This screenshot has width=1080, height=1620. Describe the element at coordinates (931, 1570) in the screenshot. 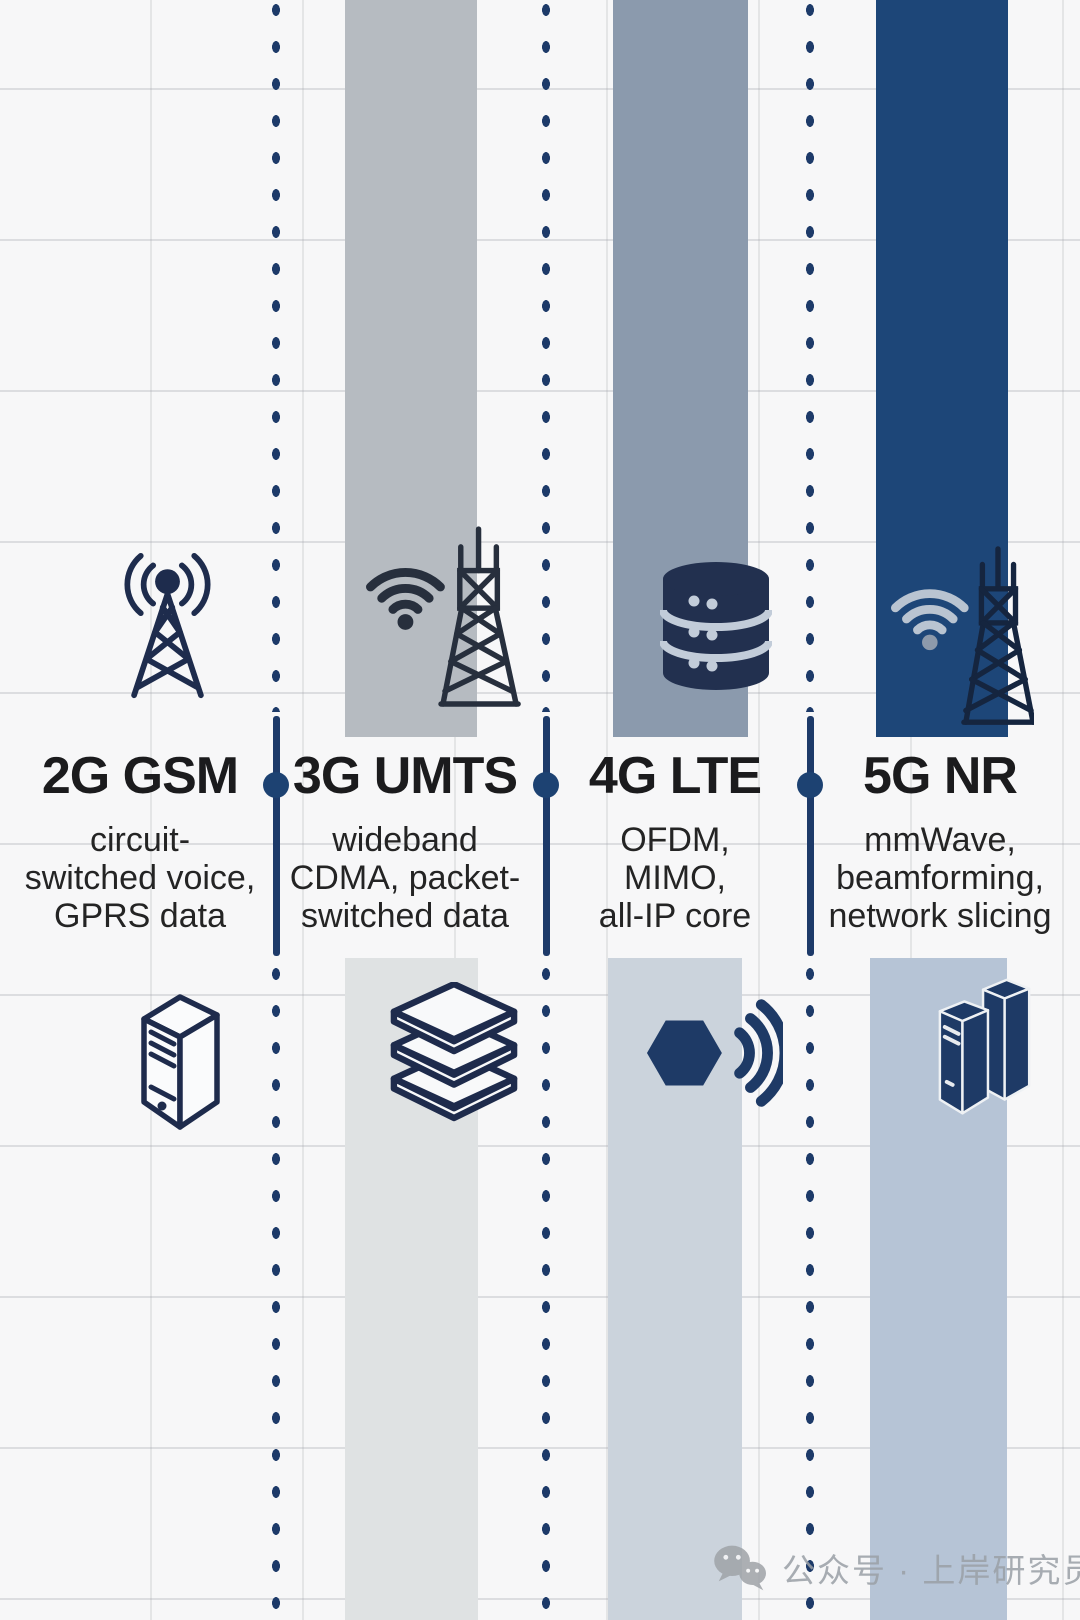

I see `watermark-text: 公众号 · 上岸研究员` at that location.